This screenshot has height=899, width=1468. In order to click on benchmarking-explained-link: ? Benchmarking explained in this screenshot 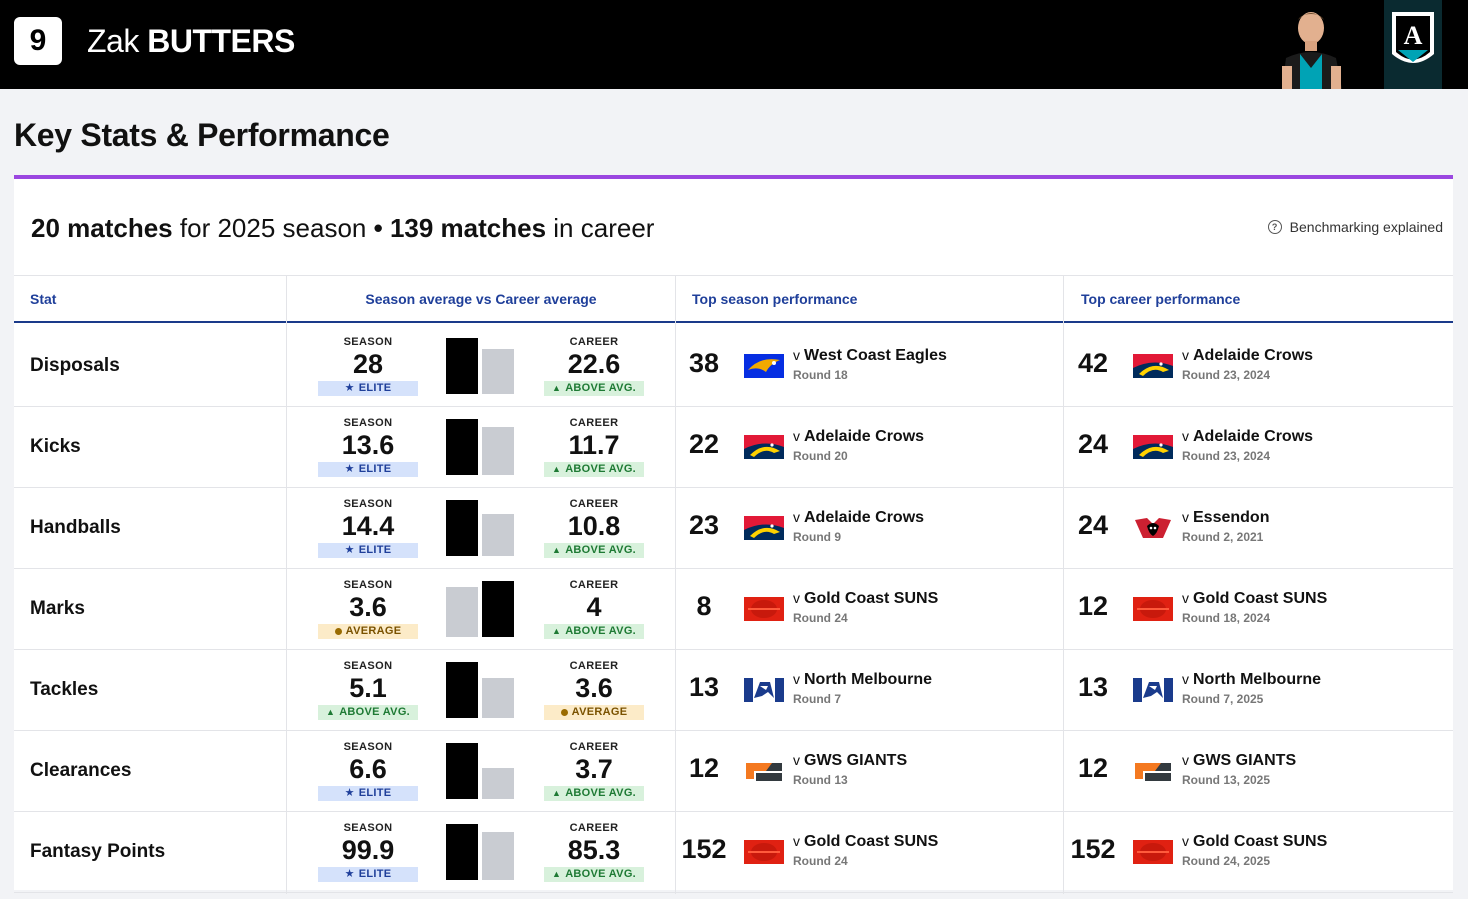, I will do `click(1355, 227)`.